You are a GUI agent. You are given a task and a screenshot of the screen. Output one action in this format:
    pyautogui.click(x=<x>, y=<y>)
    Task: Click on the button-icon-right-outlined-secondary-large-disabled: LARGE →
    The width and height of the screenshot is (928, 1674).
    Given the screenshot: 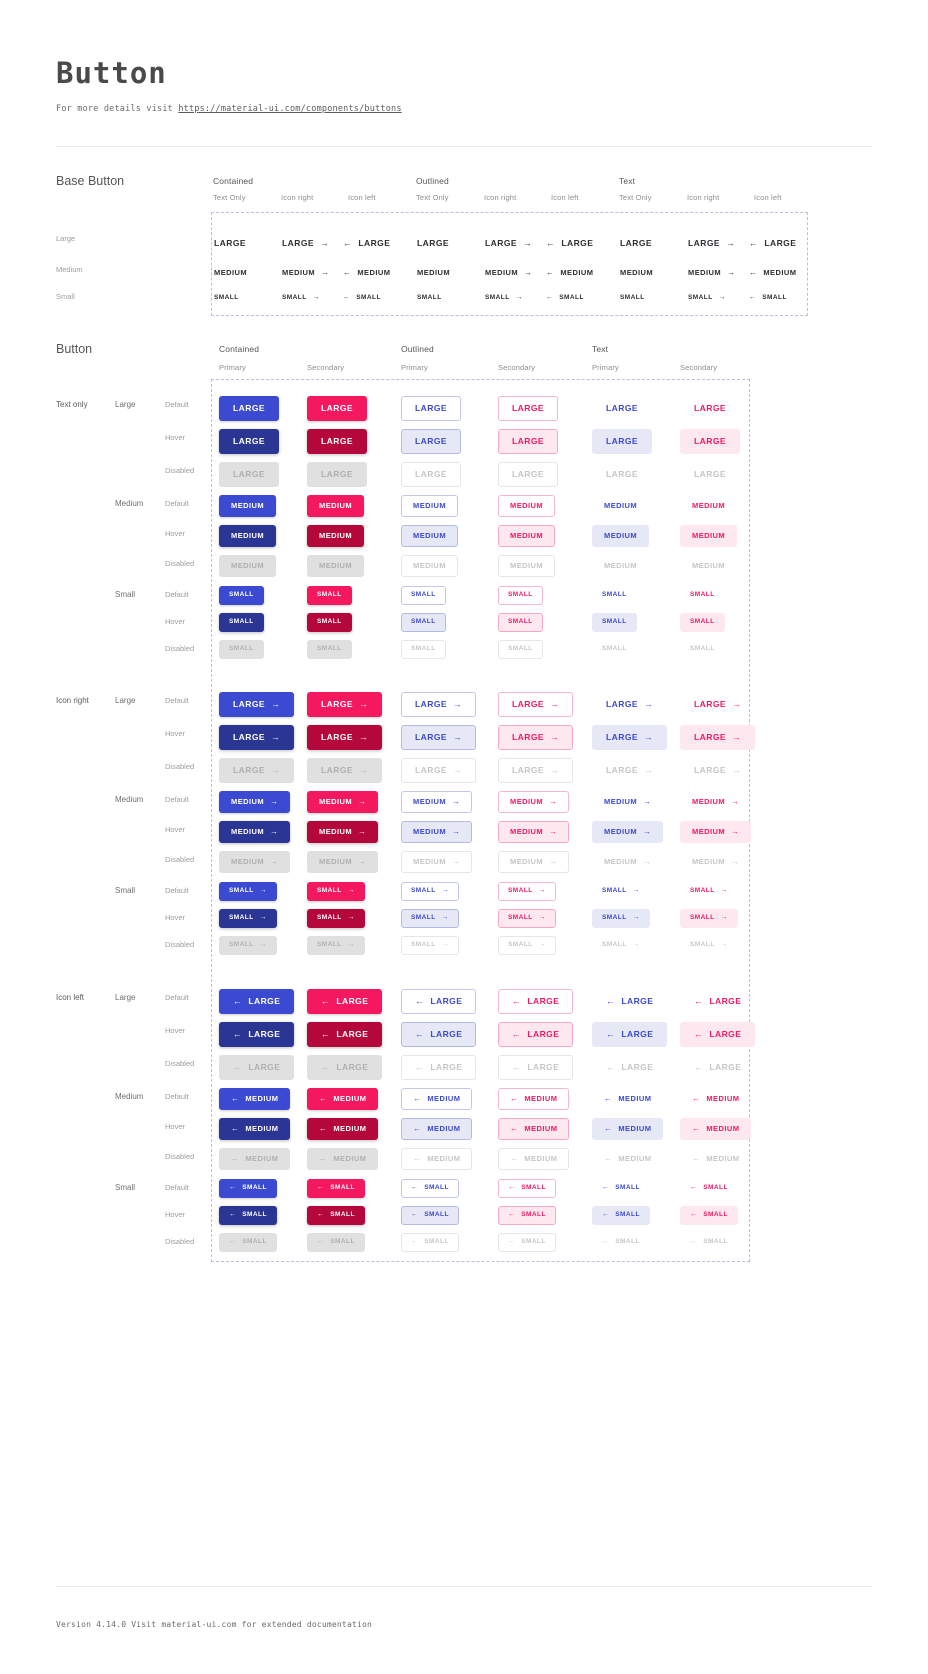 What is the action you would take?
    pyautogui.click(x=536, y=770)
    